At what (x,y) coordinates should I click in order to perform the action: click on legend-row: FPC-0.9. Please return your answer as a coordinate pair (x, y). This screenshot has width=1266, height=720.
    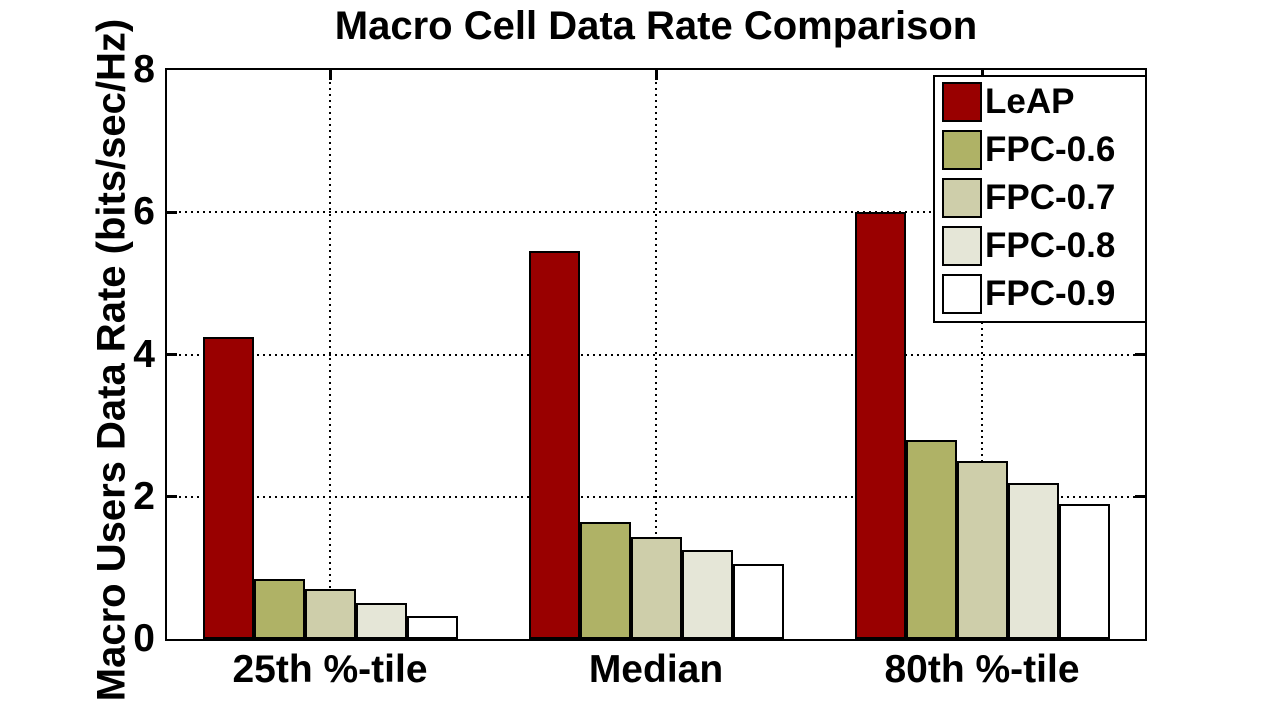
    Looking at the image, I should click on (1043, 294).